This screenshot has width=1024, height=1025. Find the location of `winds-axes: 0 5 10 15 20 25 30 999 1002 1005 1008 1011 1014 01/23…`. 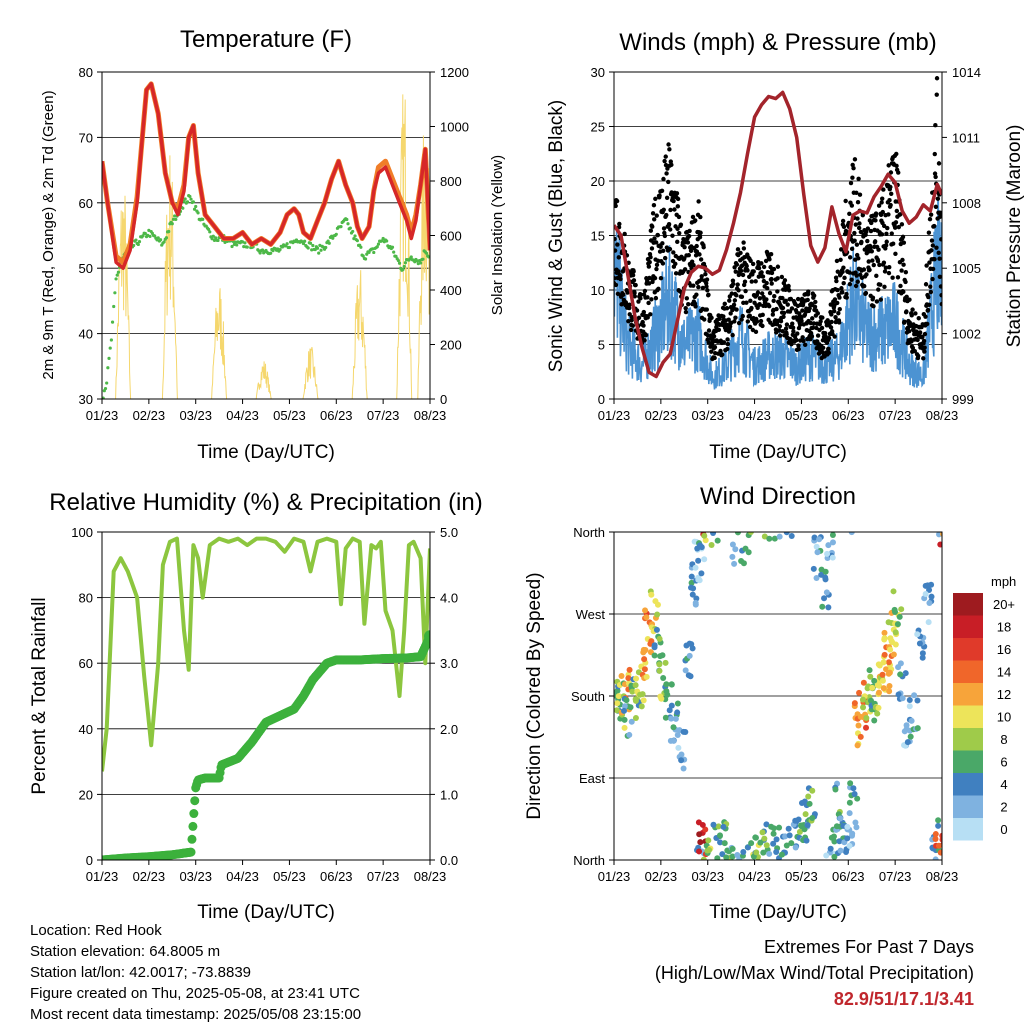

winds-axes: 0 5 10 15 20 25 30 999 1002 1005 1008 1011 1014 01/23… is located at coordinates (786, 244).